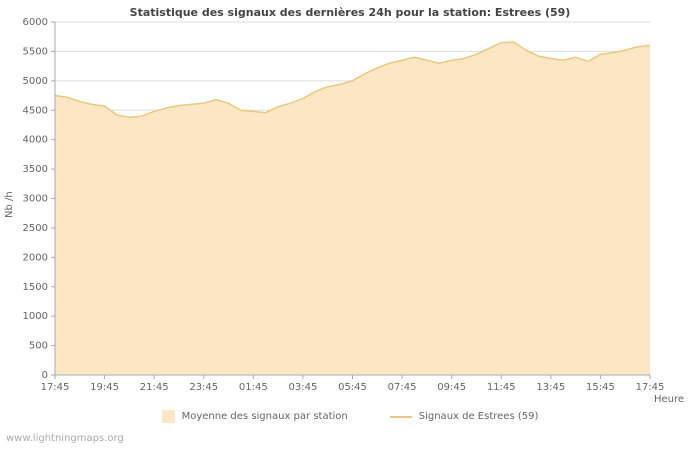  I want to click on y-tick-label: 1000, so click(35, 316).